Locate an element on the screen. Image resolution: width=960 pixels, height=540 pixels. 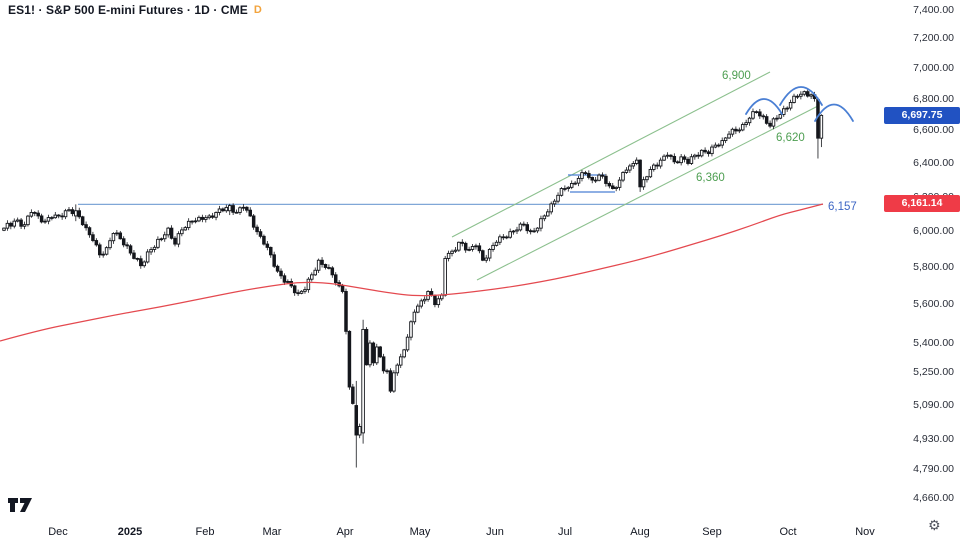
time-axis-label-apr: Apr is located at coordinates (345, 532).